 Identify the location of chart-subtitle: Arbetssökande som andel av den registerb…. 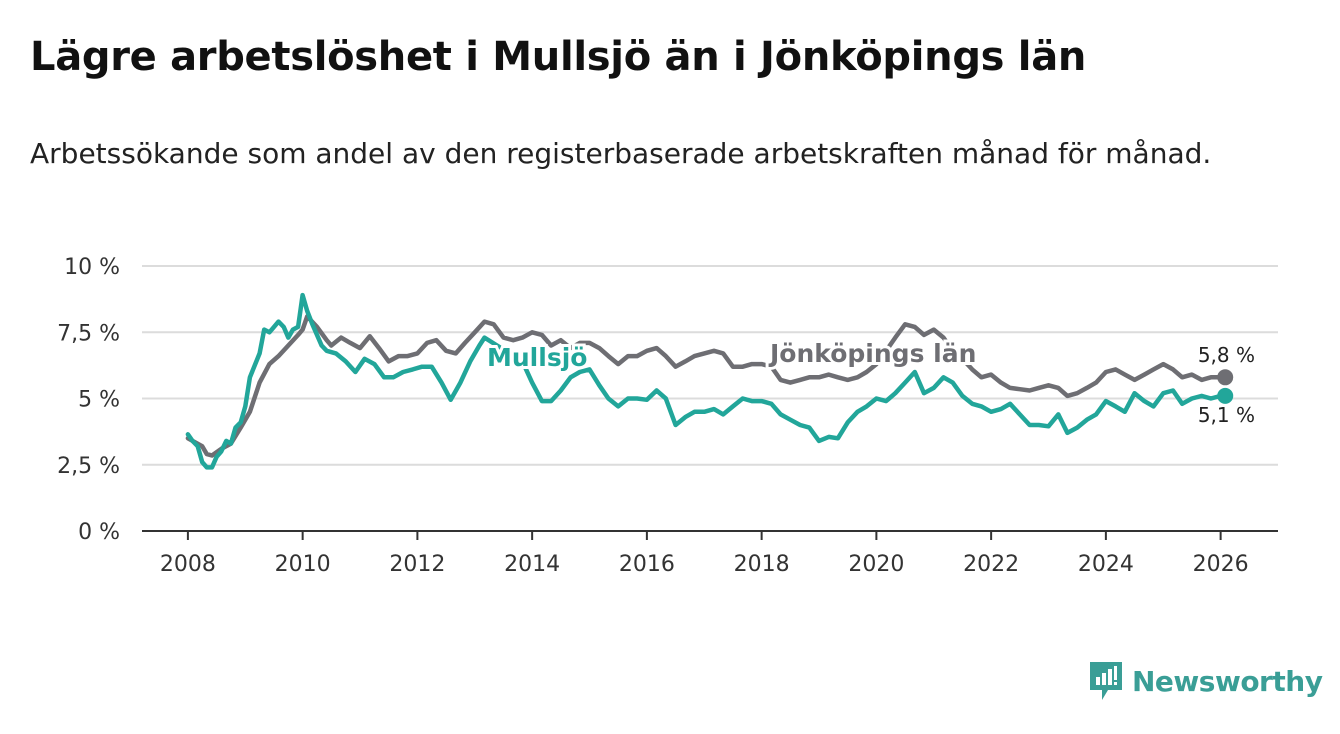
(621, 153).